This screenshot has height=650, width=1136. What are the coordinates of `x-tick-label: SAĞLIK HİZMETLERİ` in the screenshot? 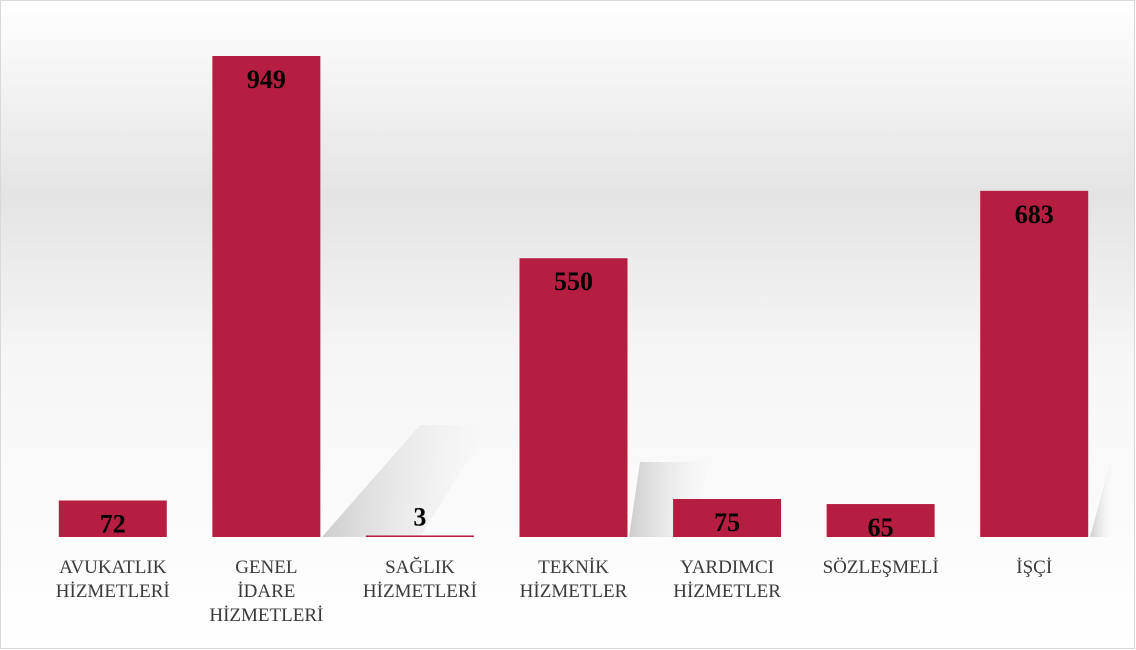 It's located at (420, 579).